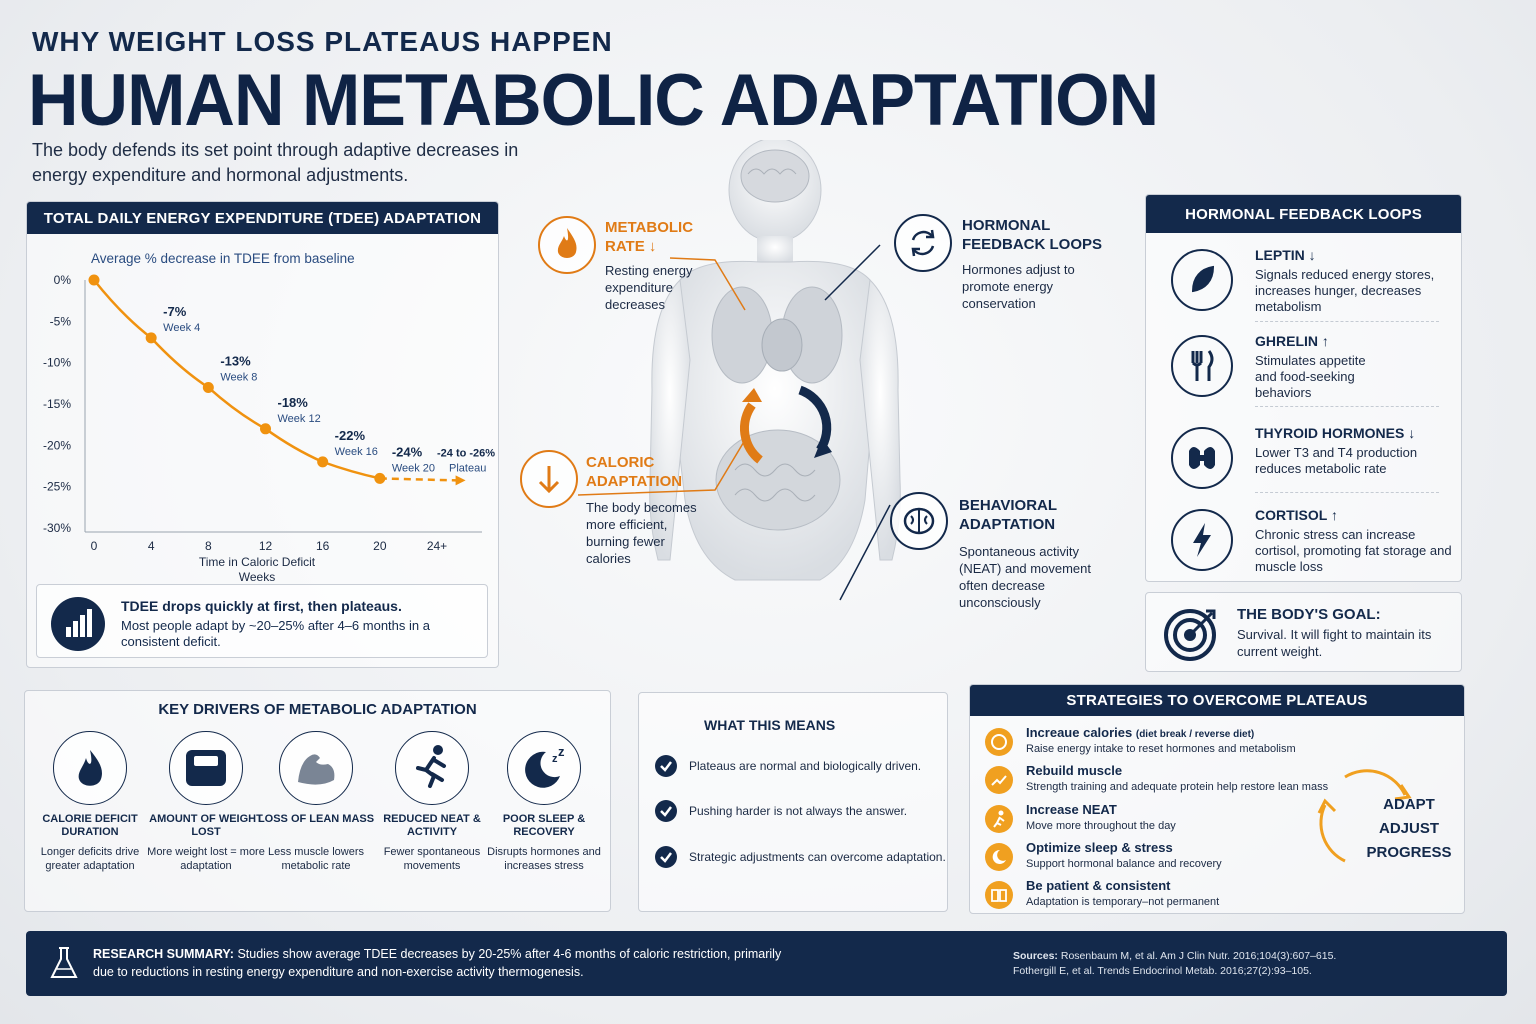 Image resolution: width=1536 pixels, height=1024 pixels. I want to click on caloric-adaptation-title: CALORIC ADAPTATION, so click(634, 472).